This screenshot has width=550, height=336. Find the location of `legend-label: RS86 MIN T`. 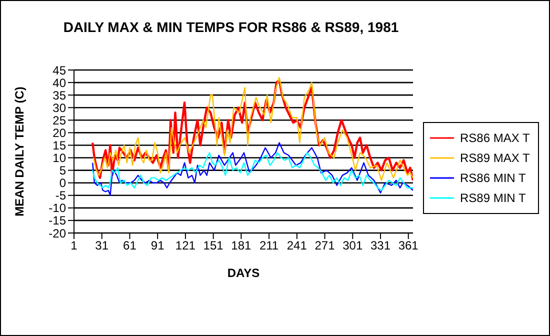

legend-label: RS86 MIN T is located at coordinates (493, 178).